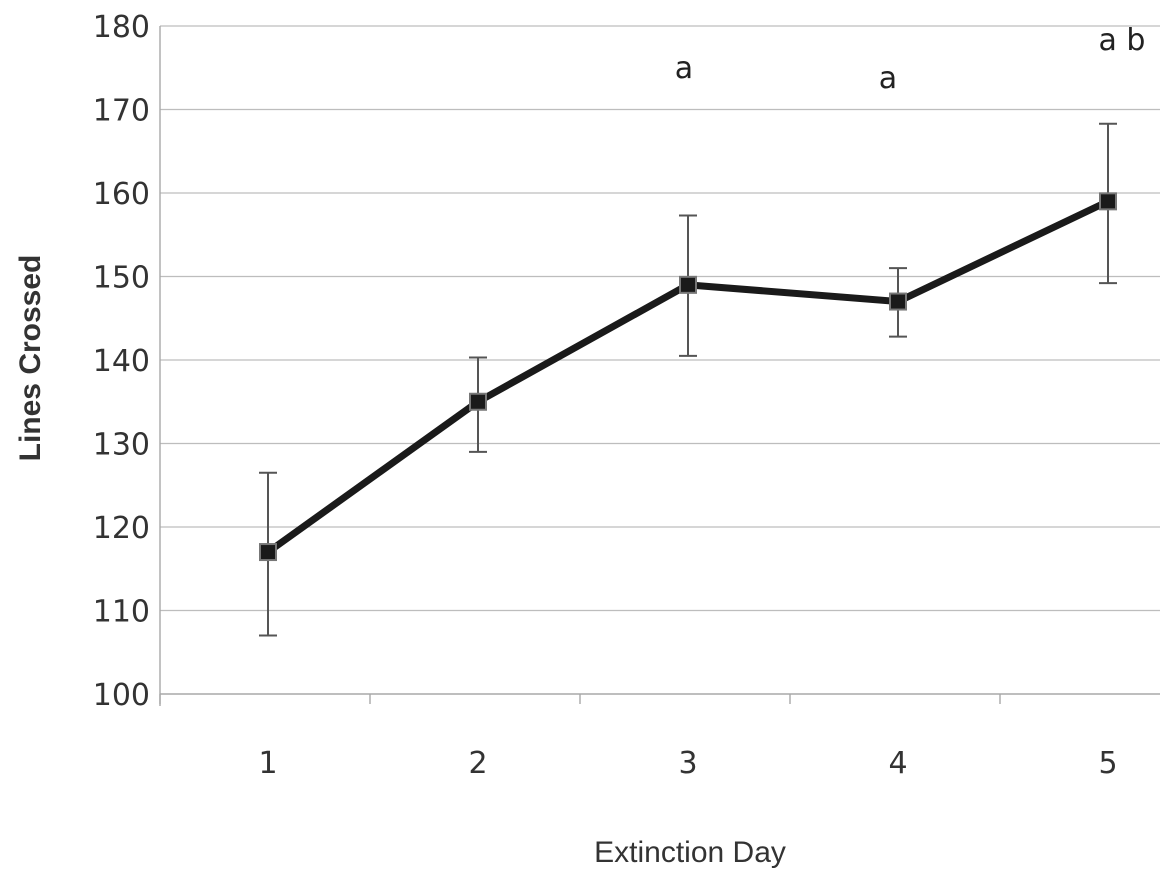 Image resolution: width=1173 pixels, height=869 pixels. I want to click on y-tick-label: 100, so click(121, 695).